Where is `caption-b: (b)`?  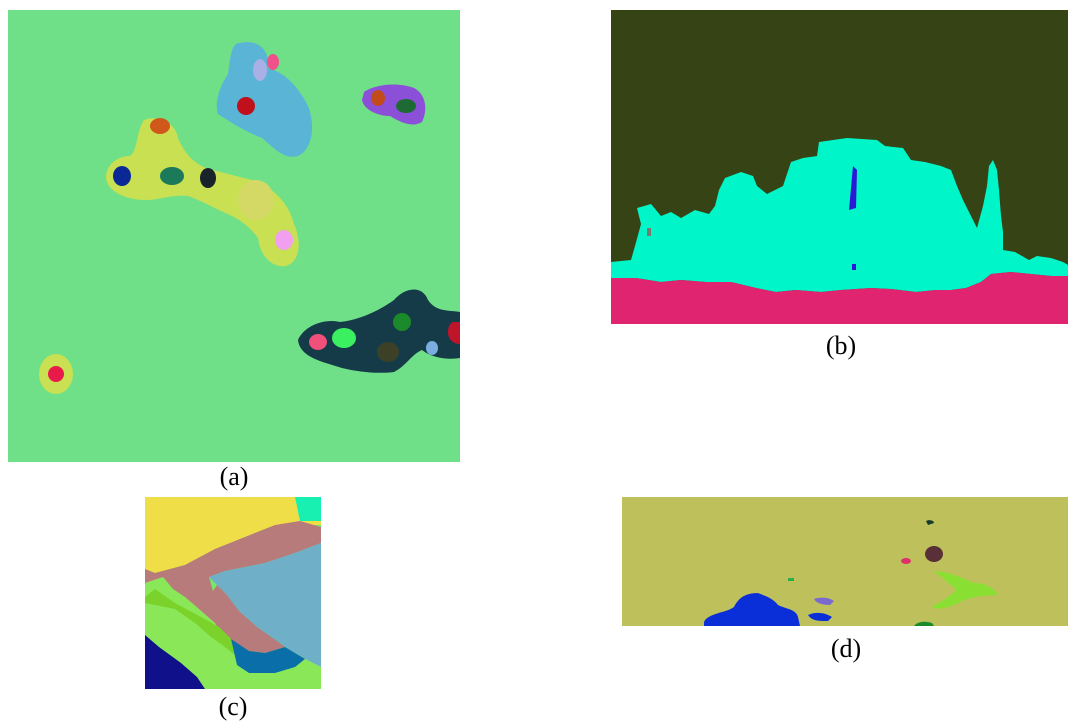
caption-b: (b) is located at coordinates (841, 345).